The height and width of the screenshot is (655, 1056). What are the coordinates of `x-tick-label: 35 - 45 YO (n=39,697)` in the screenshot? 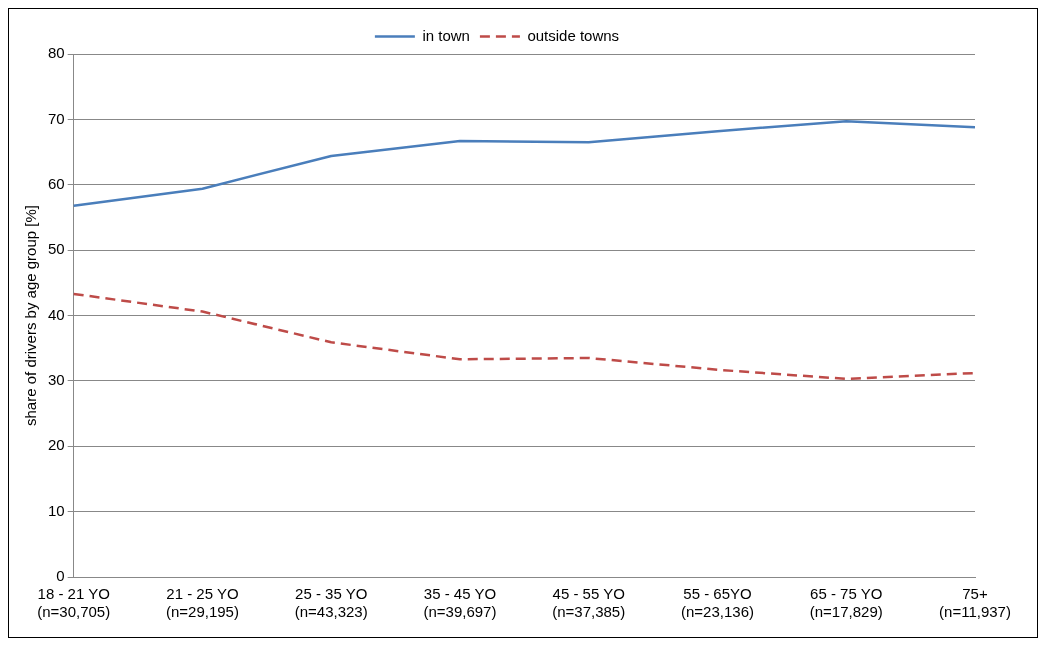 It's located at (460, 603).